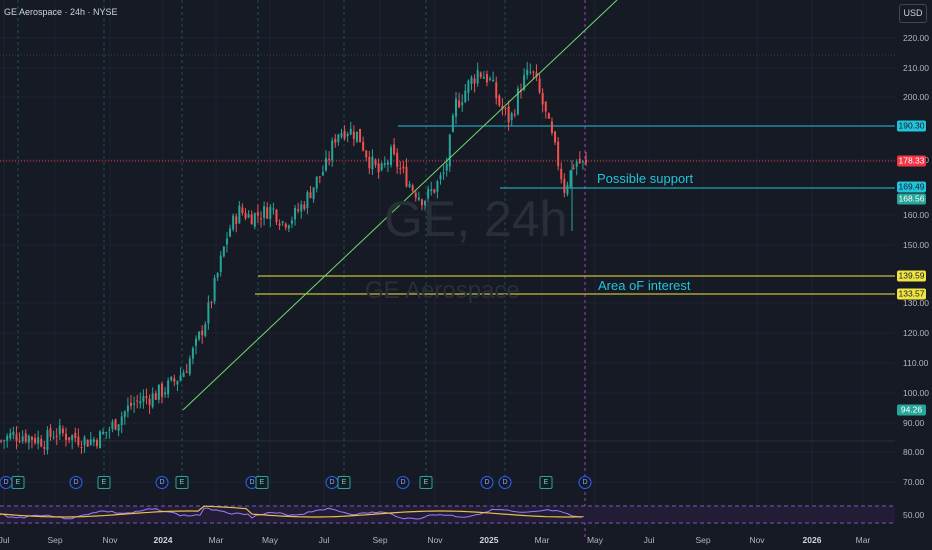 Image resolution: width=932 pixels, height=550 pixels. What do you see at coordinates (916, 393) in the screenshot?
I see `y-tick-label: 100.00` at bounding box center [916, 393].